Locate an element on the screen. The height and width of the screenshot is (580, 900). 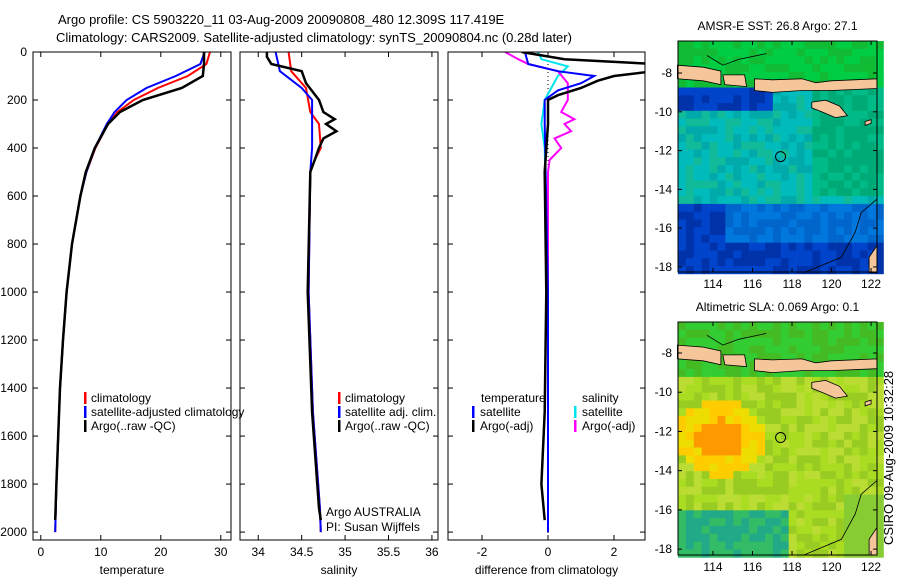
legend-entry: Argo(..raw -QC) is located at coordinates (133, 426).